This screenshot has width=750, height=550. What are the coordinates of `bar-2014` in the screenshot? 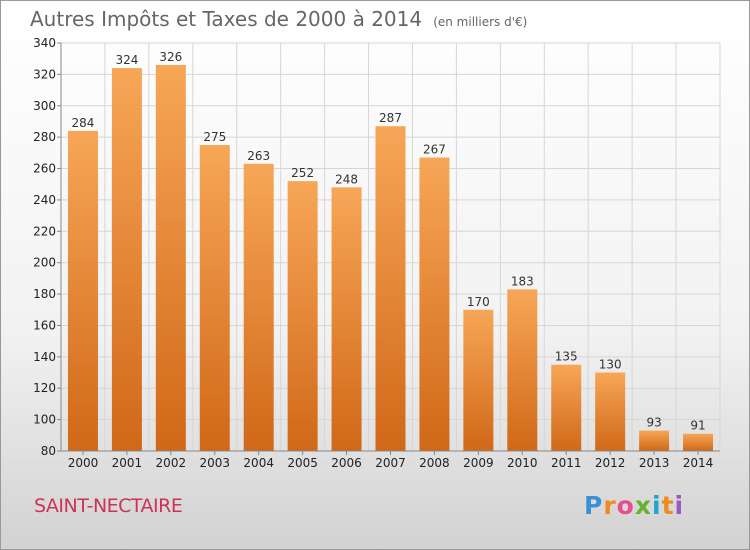 It's located at (698, 442).